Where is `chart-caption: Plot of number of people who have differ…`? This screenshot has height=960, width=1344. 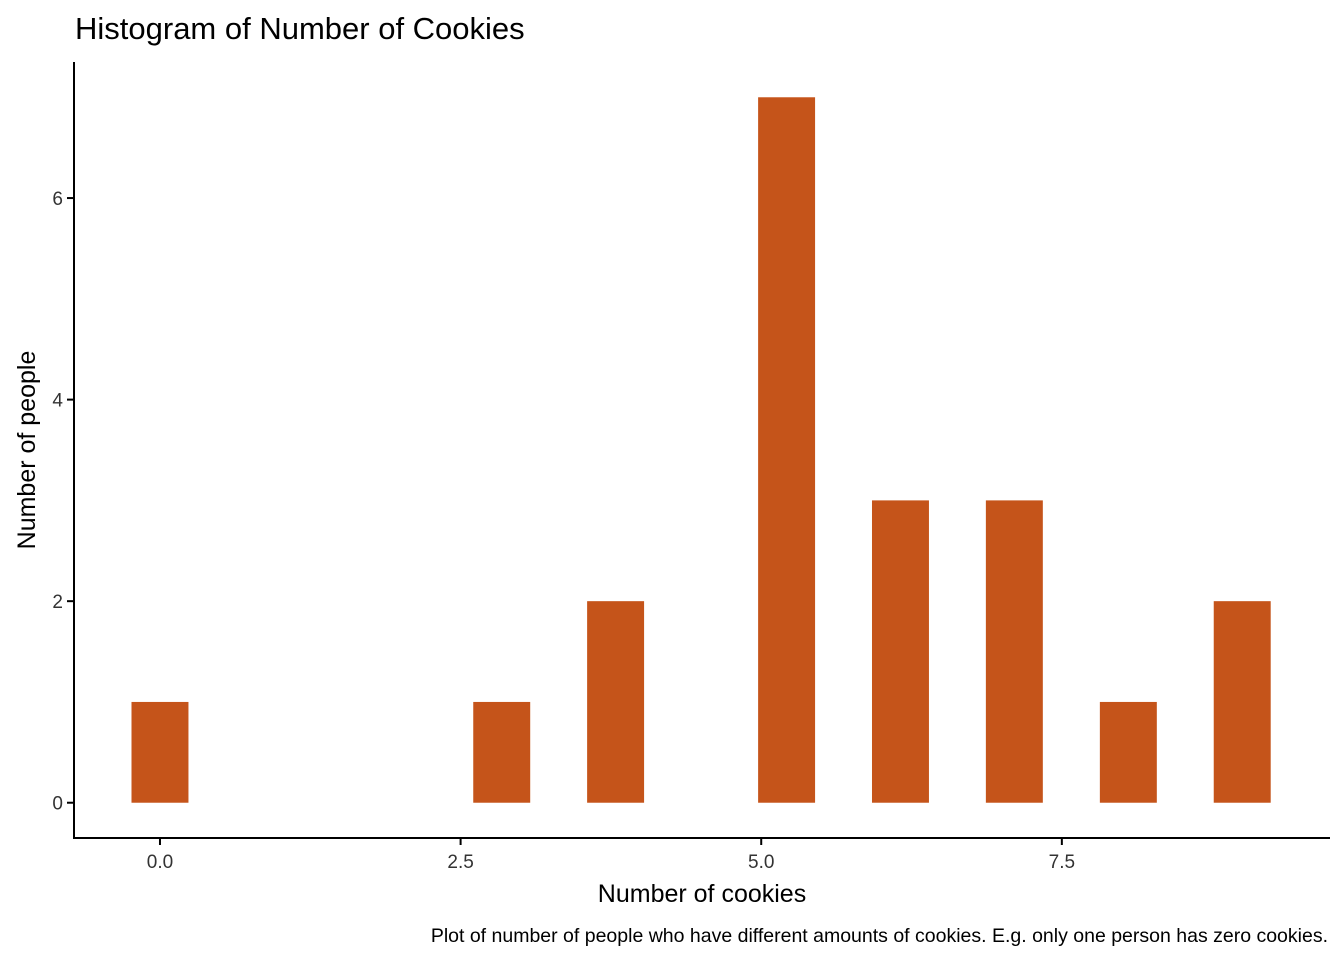 chart-caption: Plot of number of people who have differ… is located at coordinates (879, 936).